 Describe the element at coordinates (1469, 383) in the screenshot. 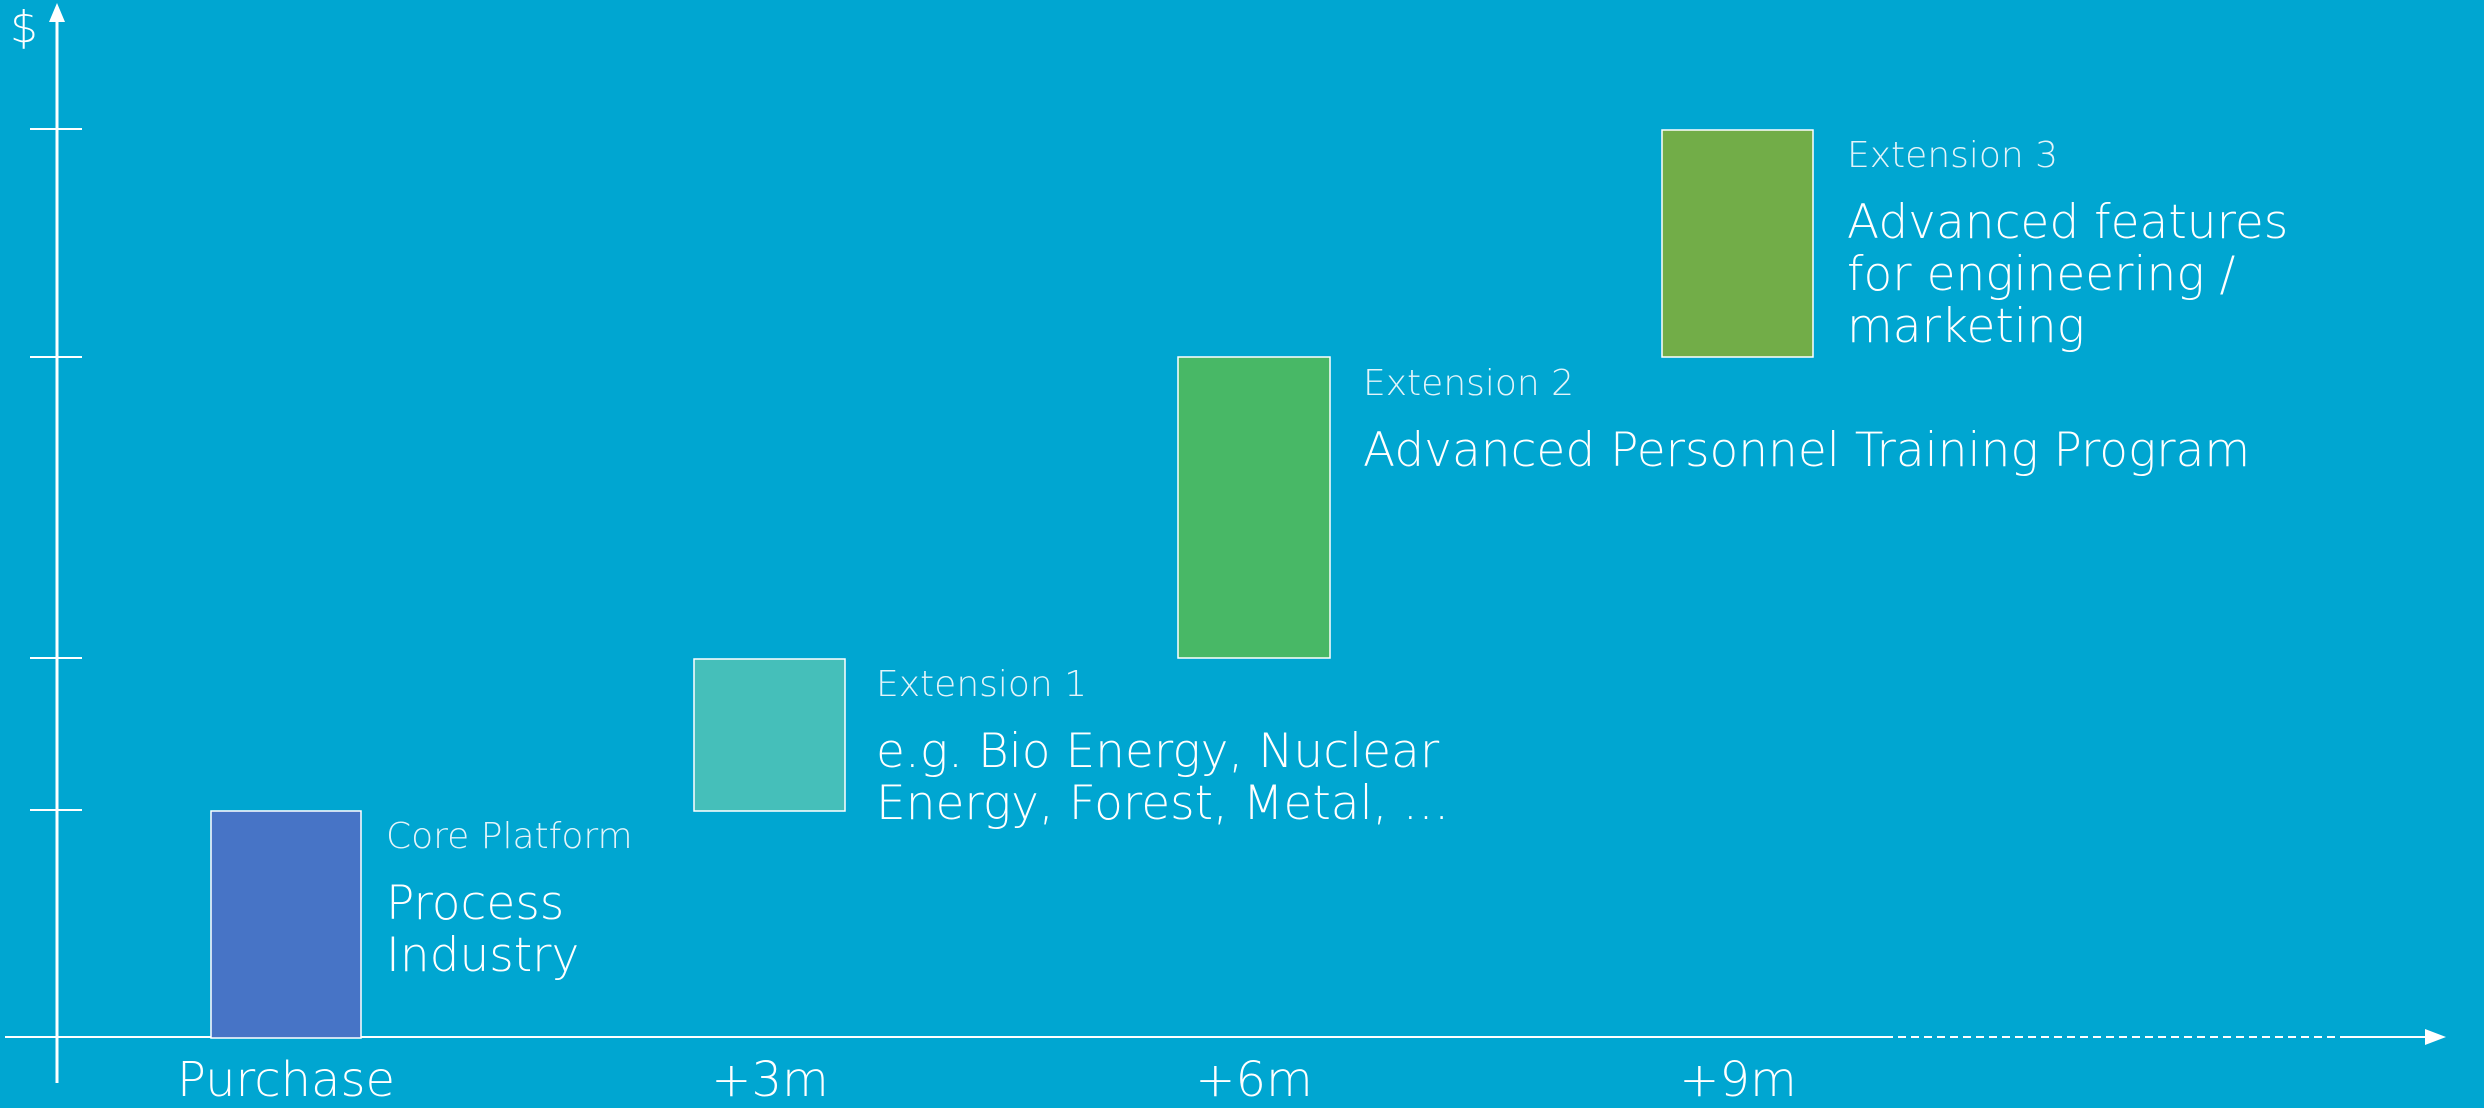

I see `extension-2-category: Extension 2` at that location.